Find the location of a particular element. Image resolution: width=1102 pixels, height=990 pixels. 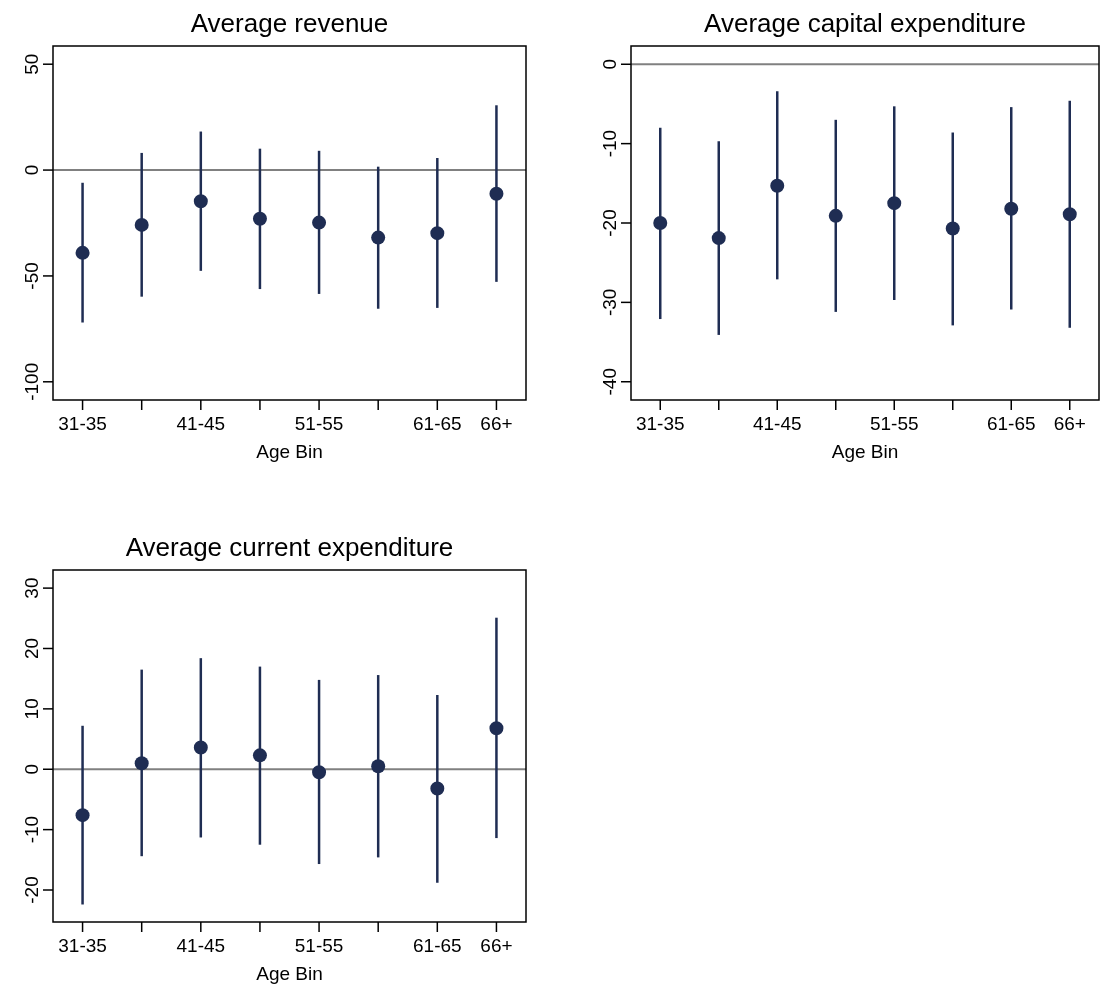

y-tick-label: 20 is located at coordinates (31, 648).